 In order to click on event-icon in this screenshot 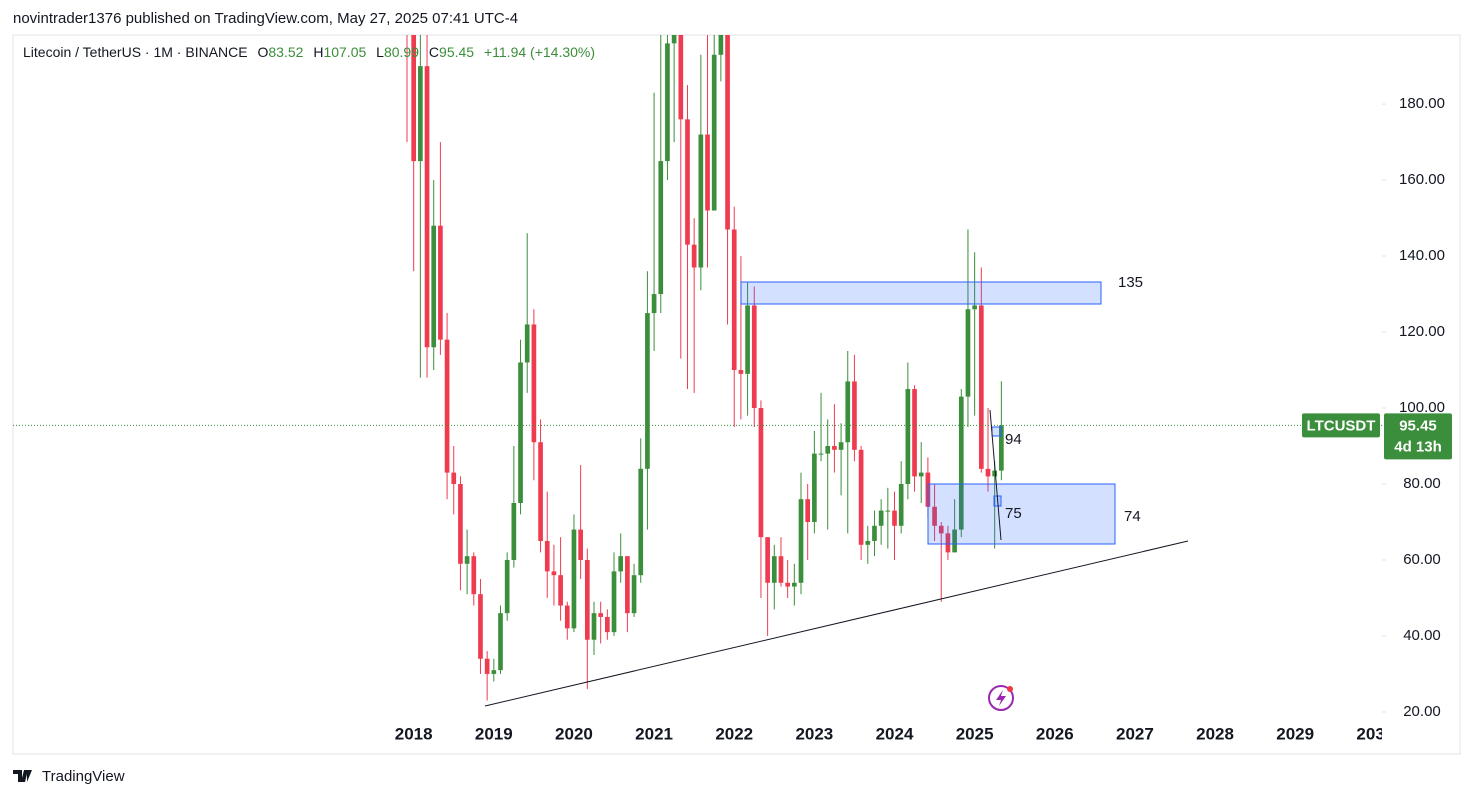, I will do `click(1001, 698)`.